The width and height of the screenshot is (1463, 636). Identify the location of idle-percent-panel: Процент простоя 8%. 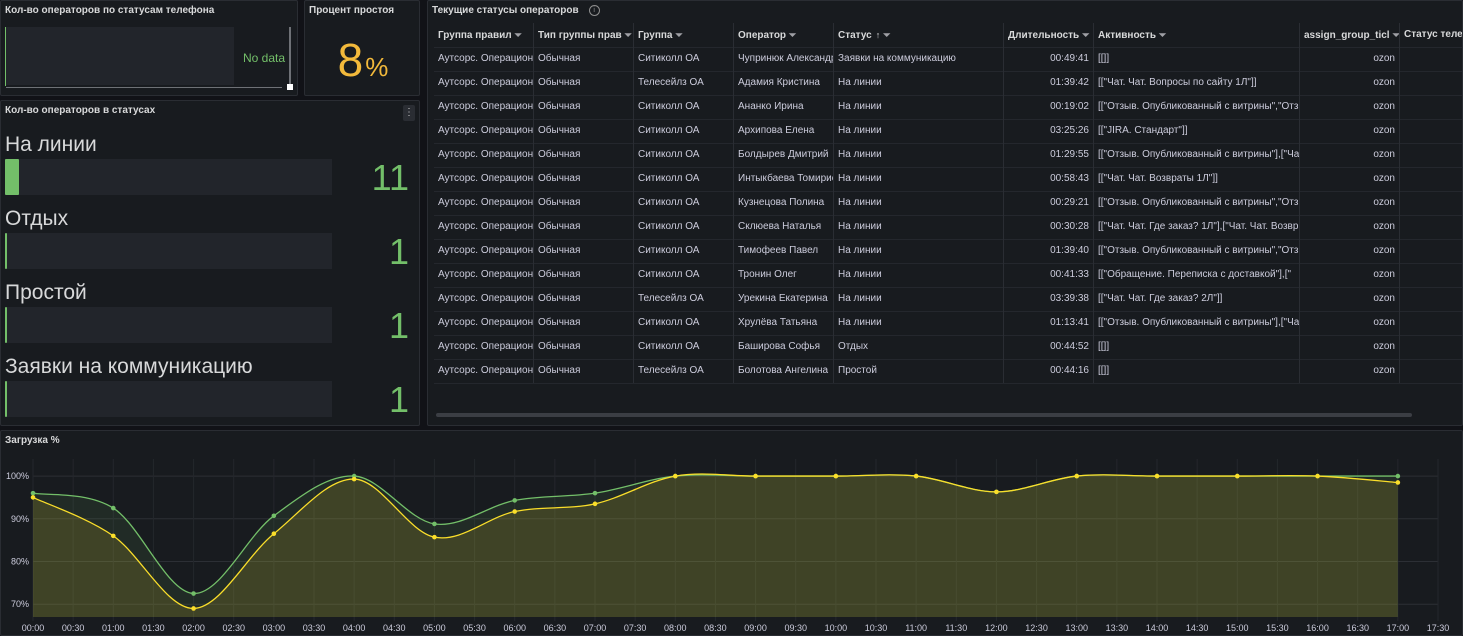
(362, 48).